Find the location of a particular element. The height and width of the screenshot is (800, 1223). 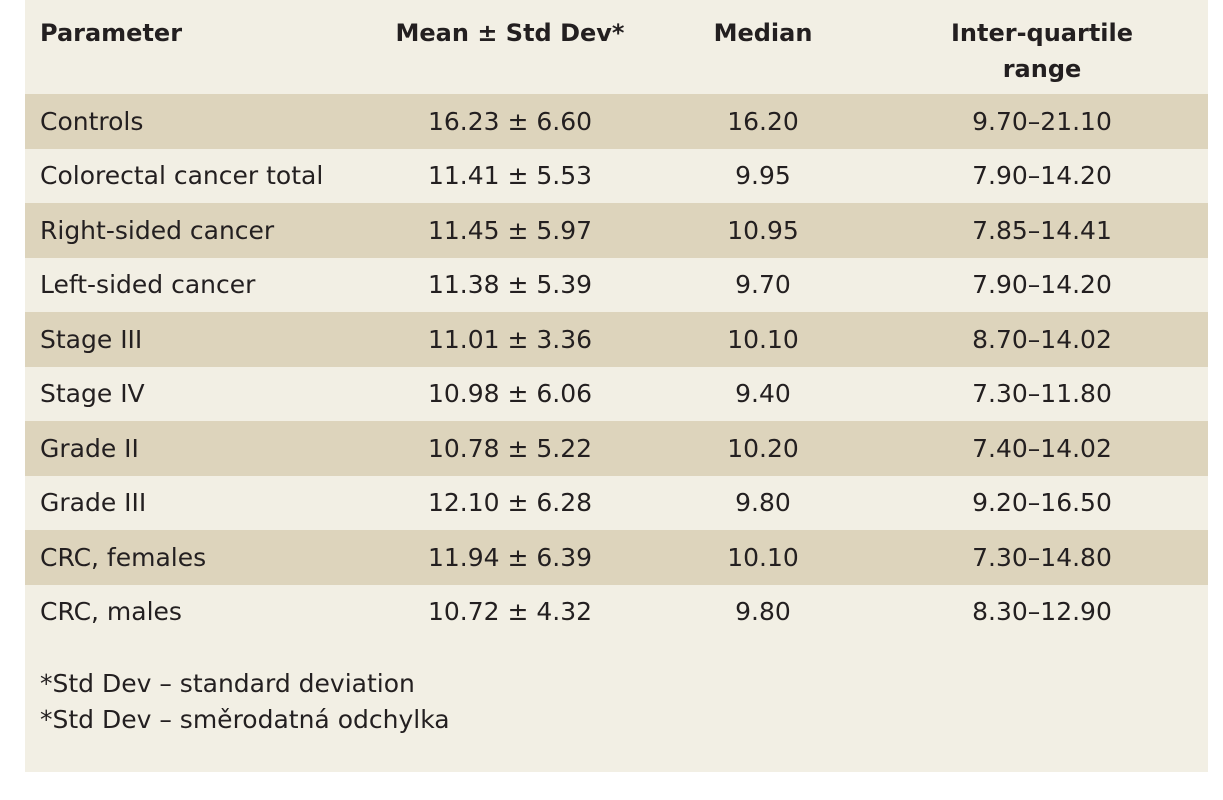

cell-parameter: Left-sided cancer is located at coordinates (148, 285).